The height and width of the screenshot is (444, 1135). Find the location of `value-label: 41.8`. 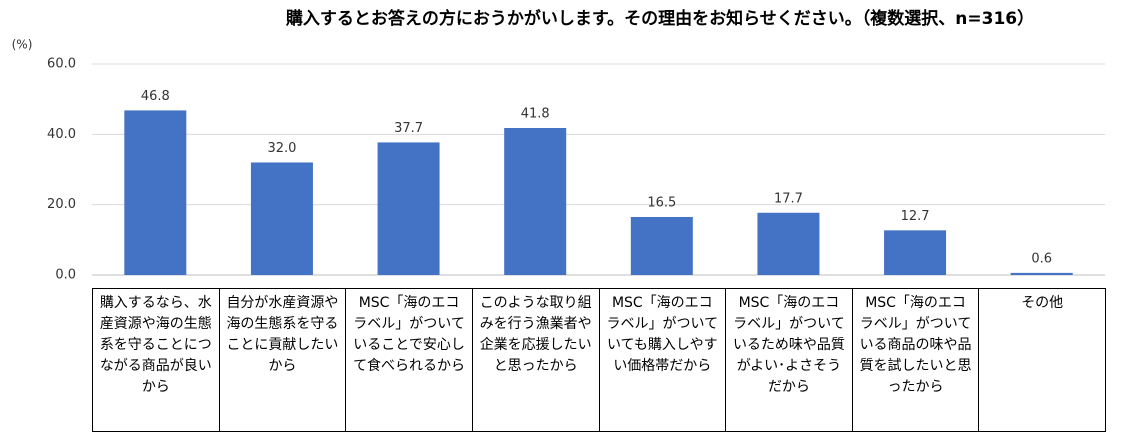

value-label: 41.8 is located at coordinates (535, 114).